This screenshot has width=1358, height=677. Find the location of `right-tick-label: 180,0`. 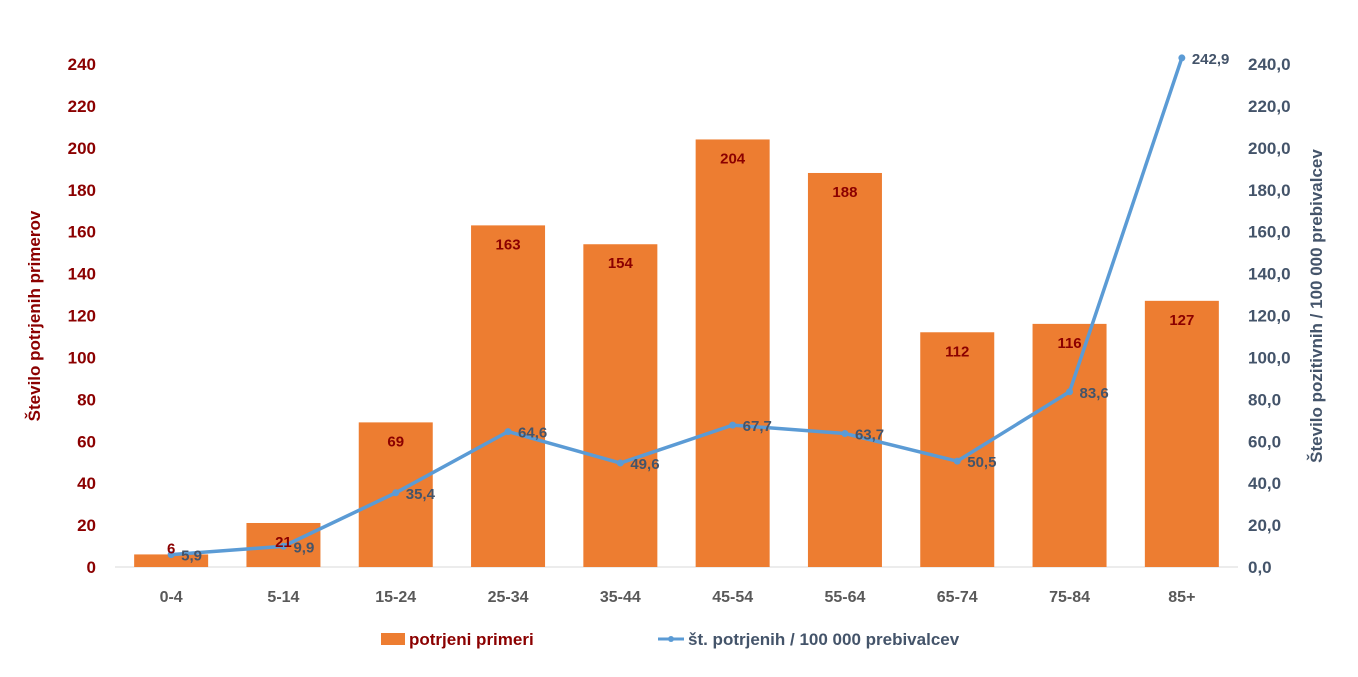

right-tick-label: 180,0 is located at coordinates (1269, 190).